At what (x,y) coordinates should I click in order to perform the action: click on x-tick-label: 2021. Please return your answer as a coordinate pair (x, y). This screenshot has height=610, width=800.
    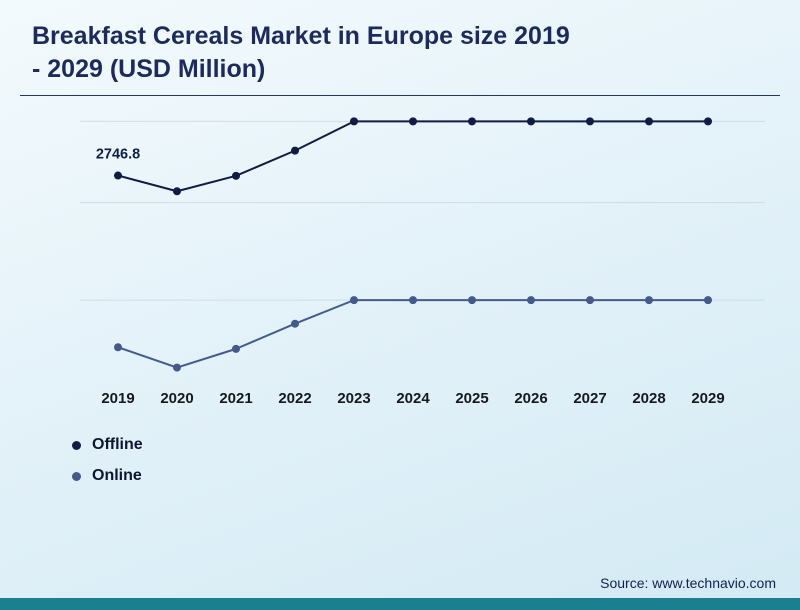
    Looking at the image, I should click on (235, 398).